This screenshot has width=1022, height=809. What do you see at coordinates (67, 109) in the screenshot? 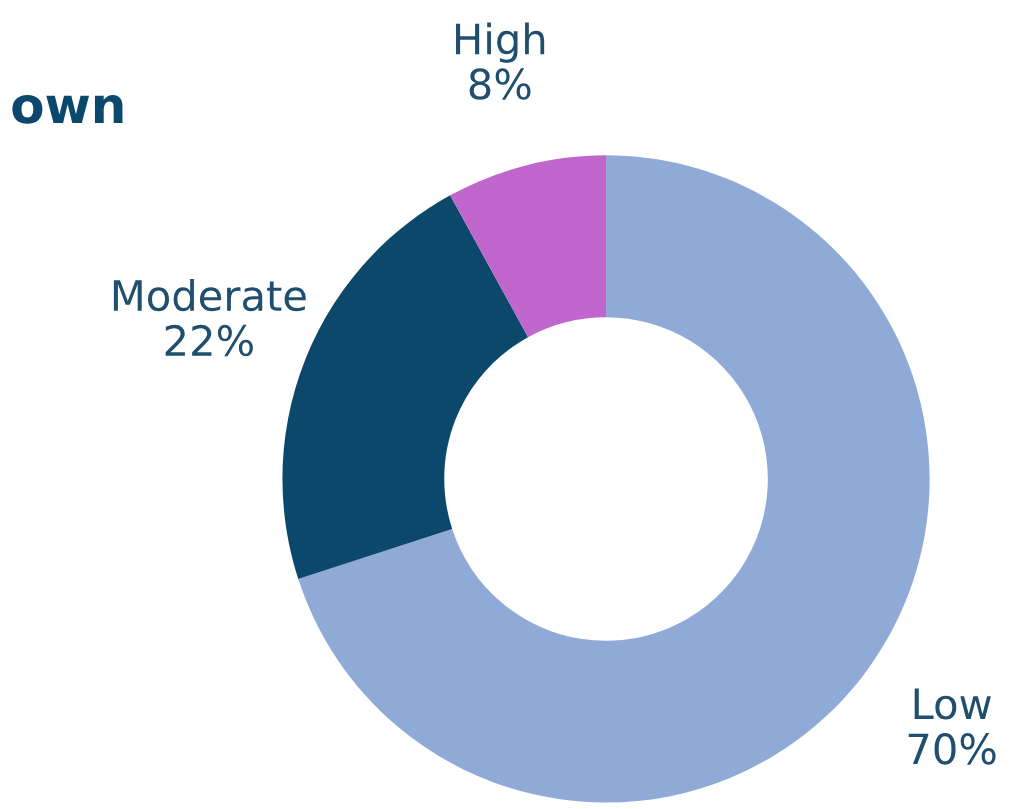
I see `text: own` at bounding box center [67, 109].